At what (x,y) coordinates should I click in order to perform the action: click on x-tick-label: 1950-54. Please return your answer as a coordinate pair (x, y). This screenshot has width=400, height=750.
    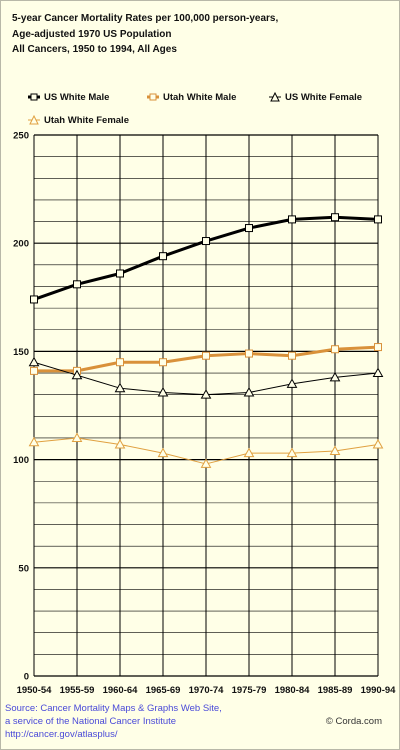
    Looking at the image, I should click on (35, 690).